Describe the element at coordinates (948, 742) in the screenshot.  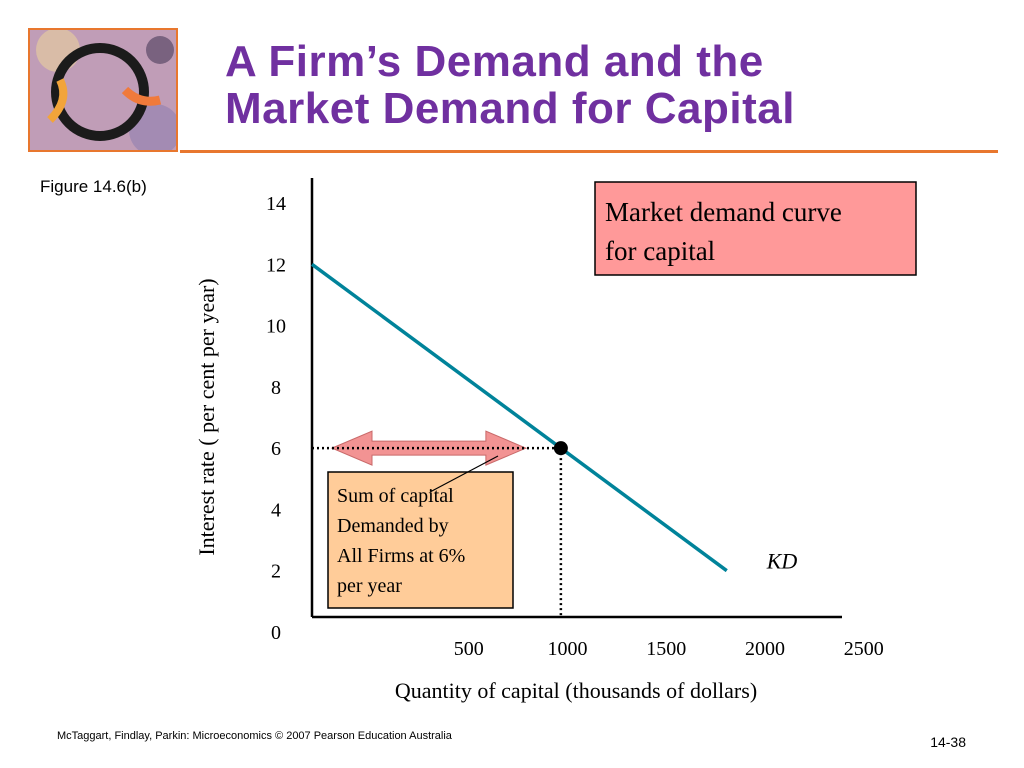
I see `page-number: 14-38` at that location.